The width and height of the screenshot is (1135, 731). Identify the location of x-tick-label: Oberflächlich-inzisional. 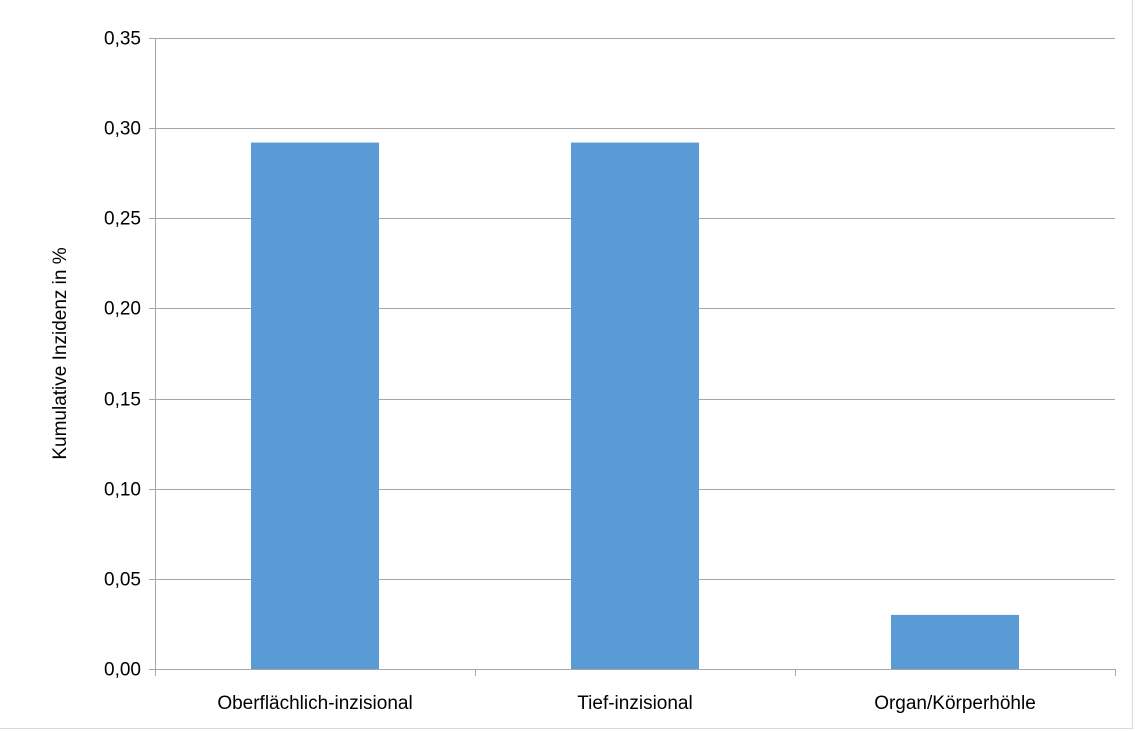
(314, 703).